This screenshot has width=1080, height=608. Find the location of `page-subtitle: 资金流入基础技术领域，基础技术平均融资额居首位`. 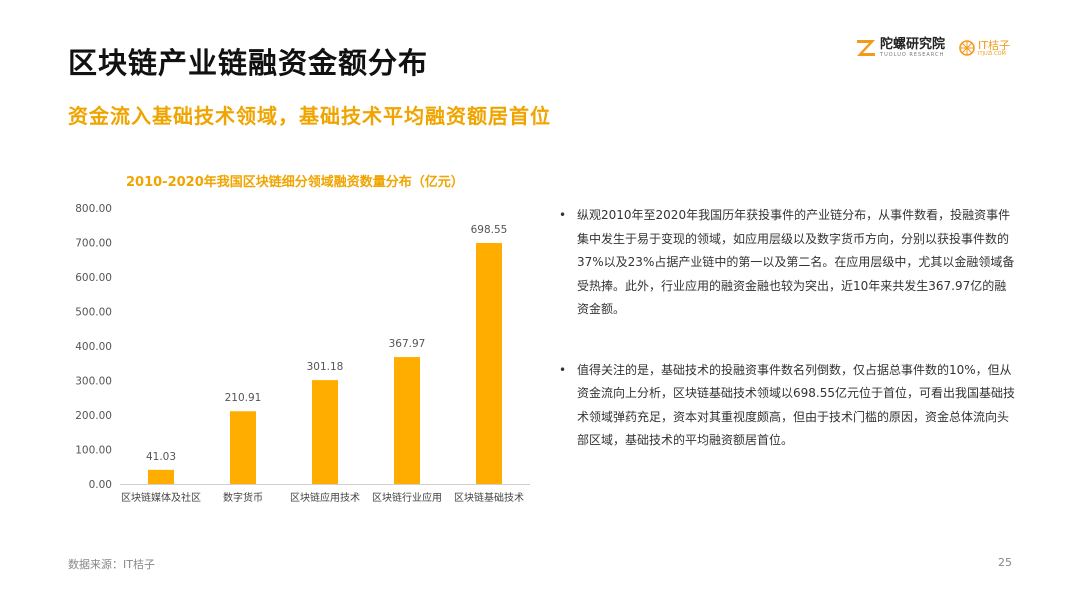

page-subtitle: 资金流入基础技术领域，基础技术平均融资额居首位 is located at coordinates (309, 116).